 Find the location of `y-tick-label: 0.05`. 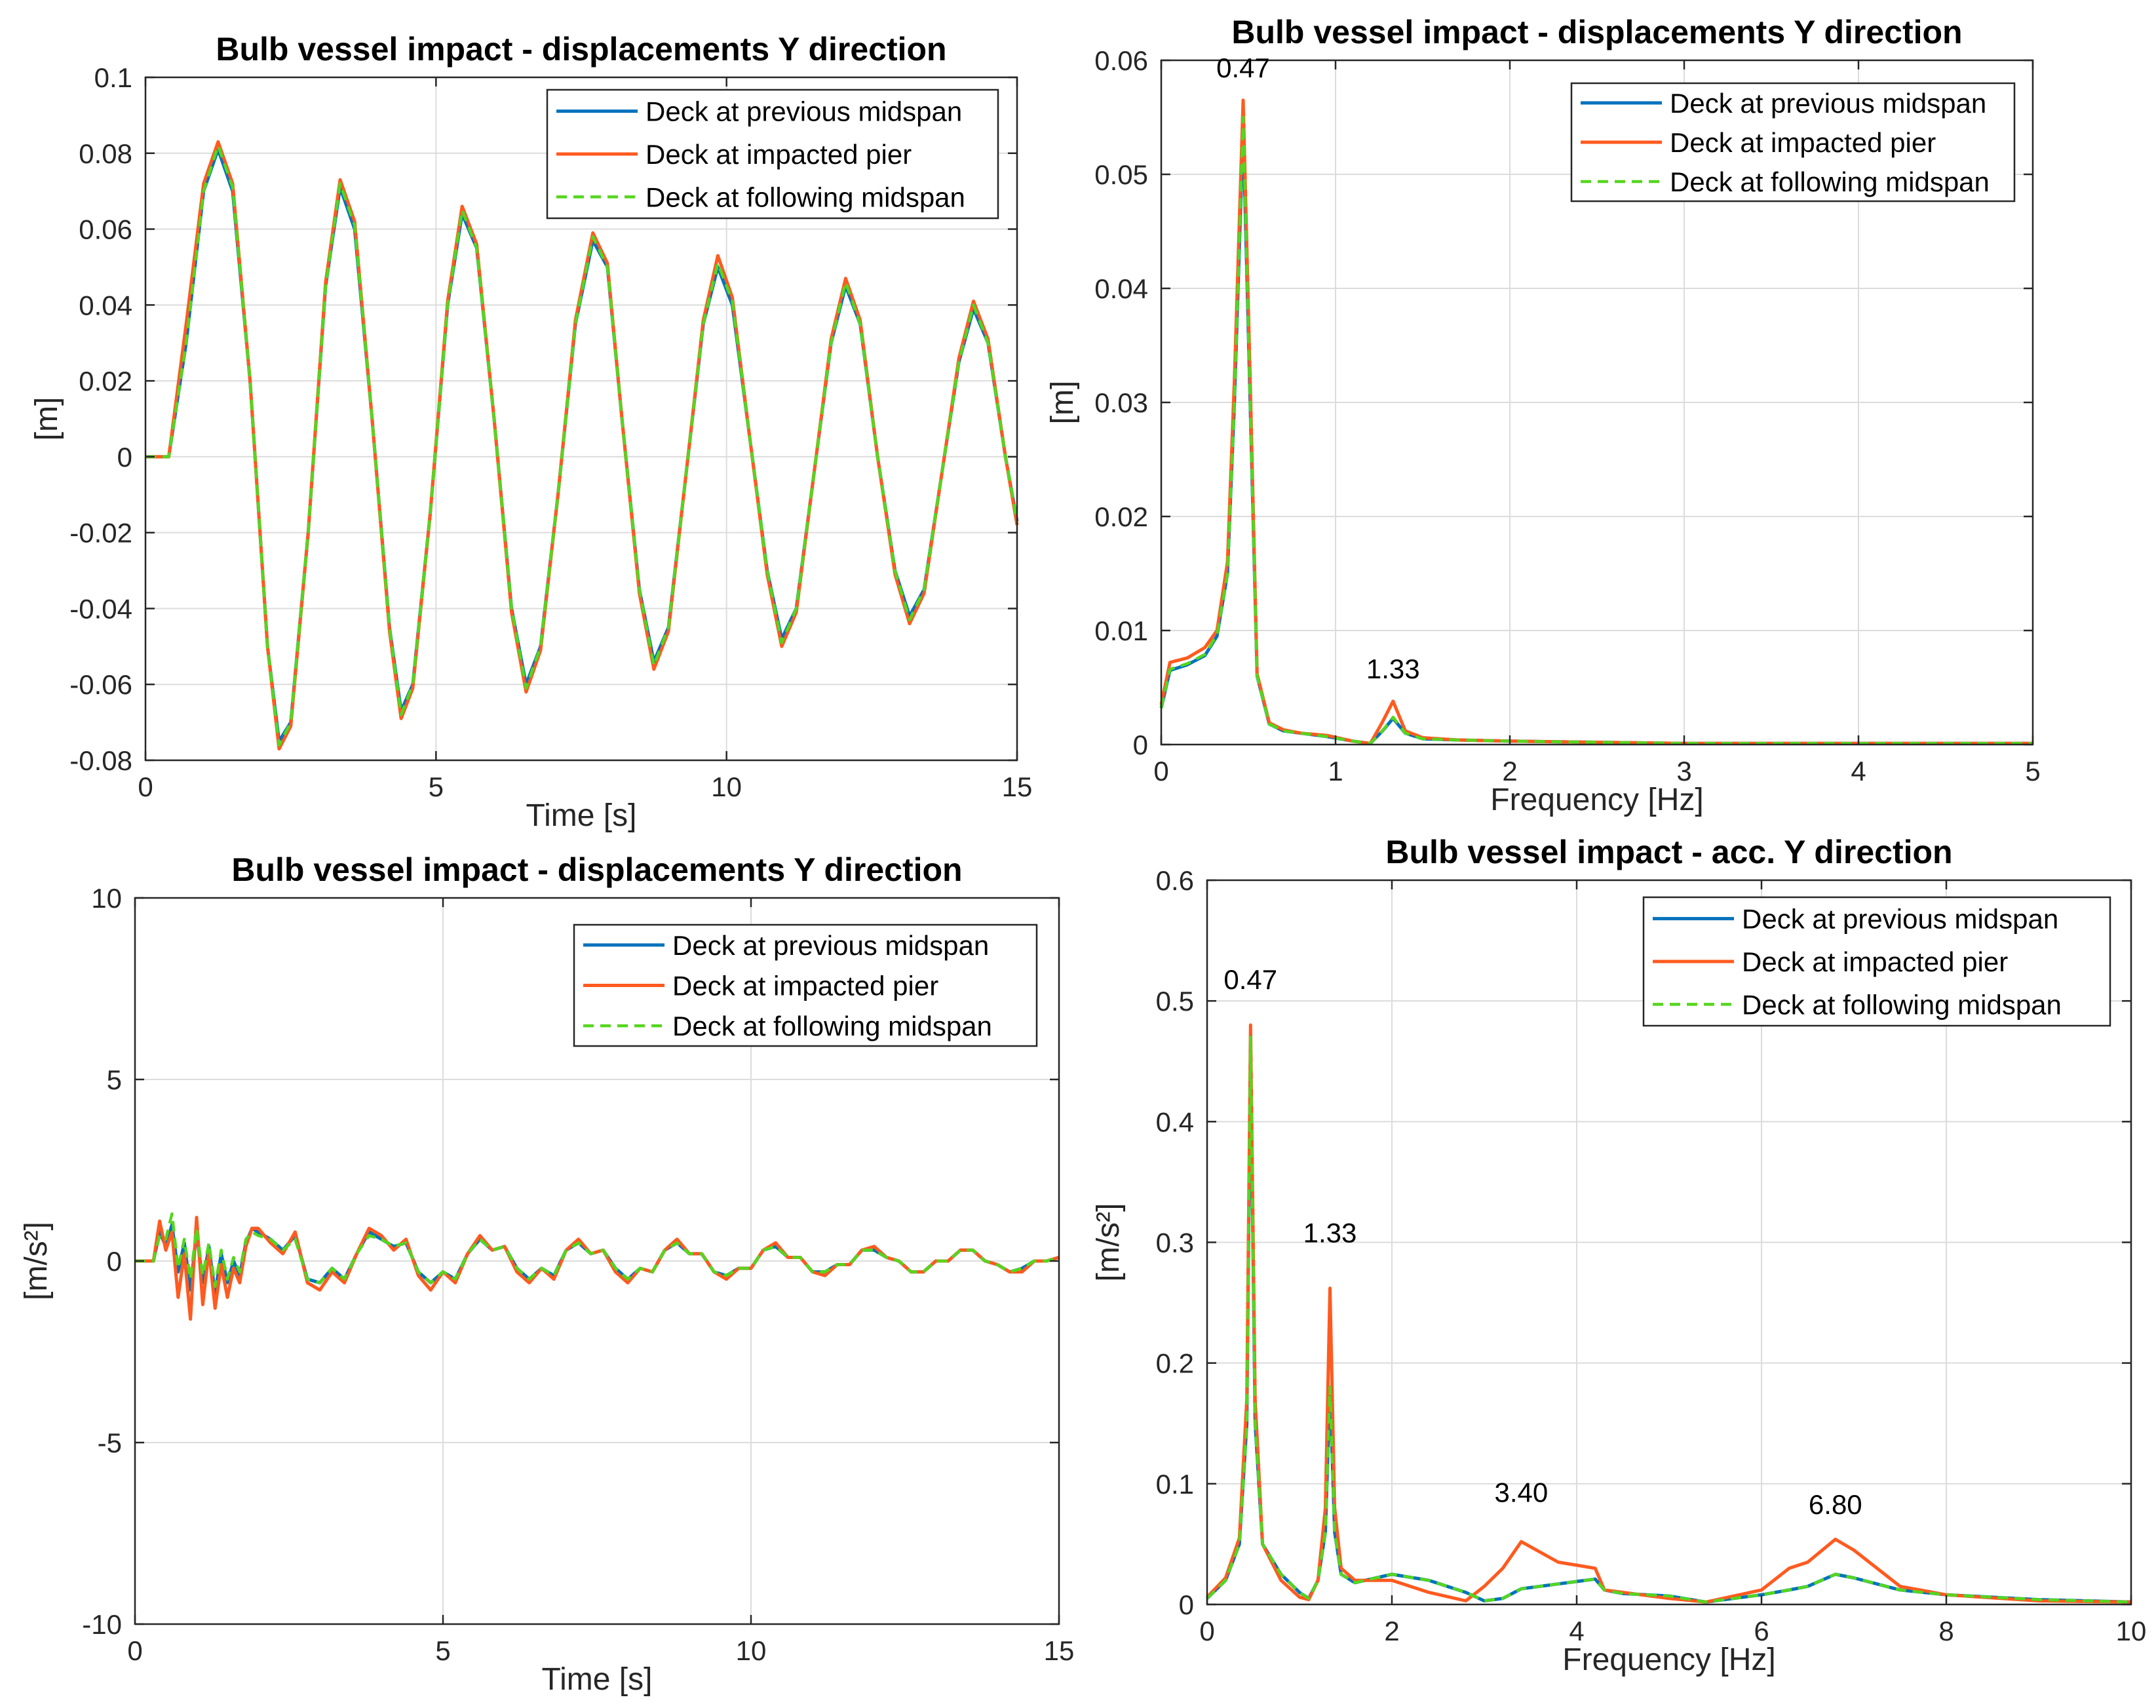

y-tick-label: 0.05 is located at coordinates (1121, 174).